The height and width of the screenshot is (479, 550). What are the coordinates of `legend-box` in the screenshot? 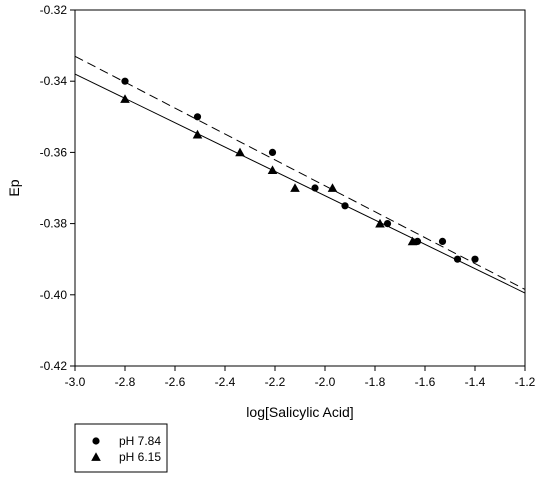 It's located at (121, 448).